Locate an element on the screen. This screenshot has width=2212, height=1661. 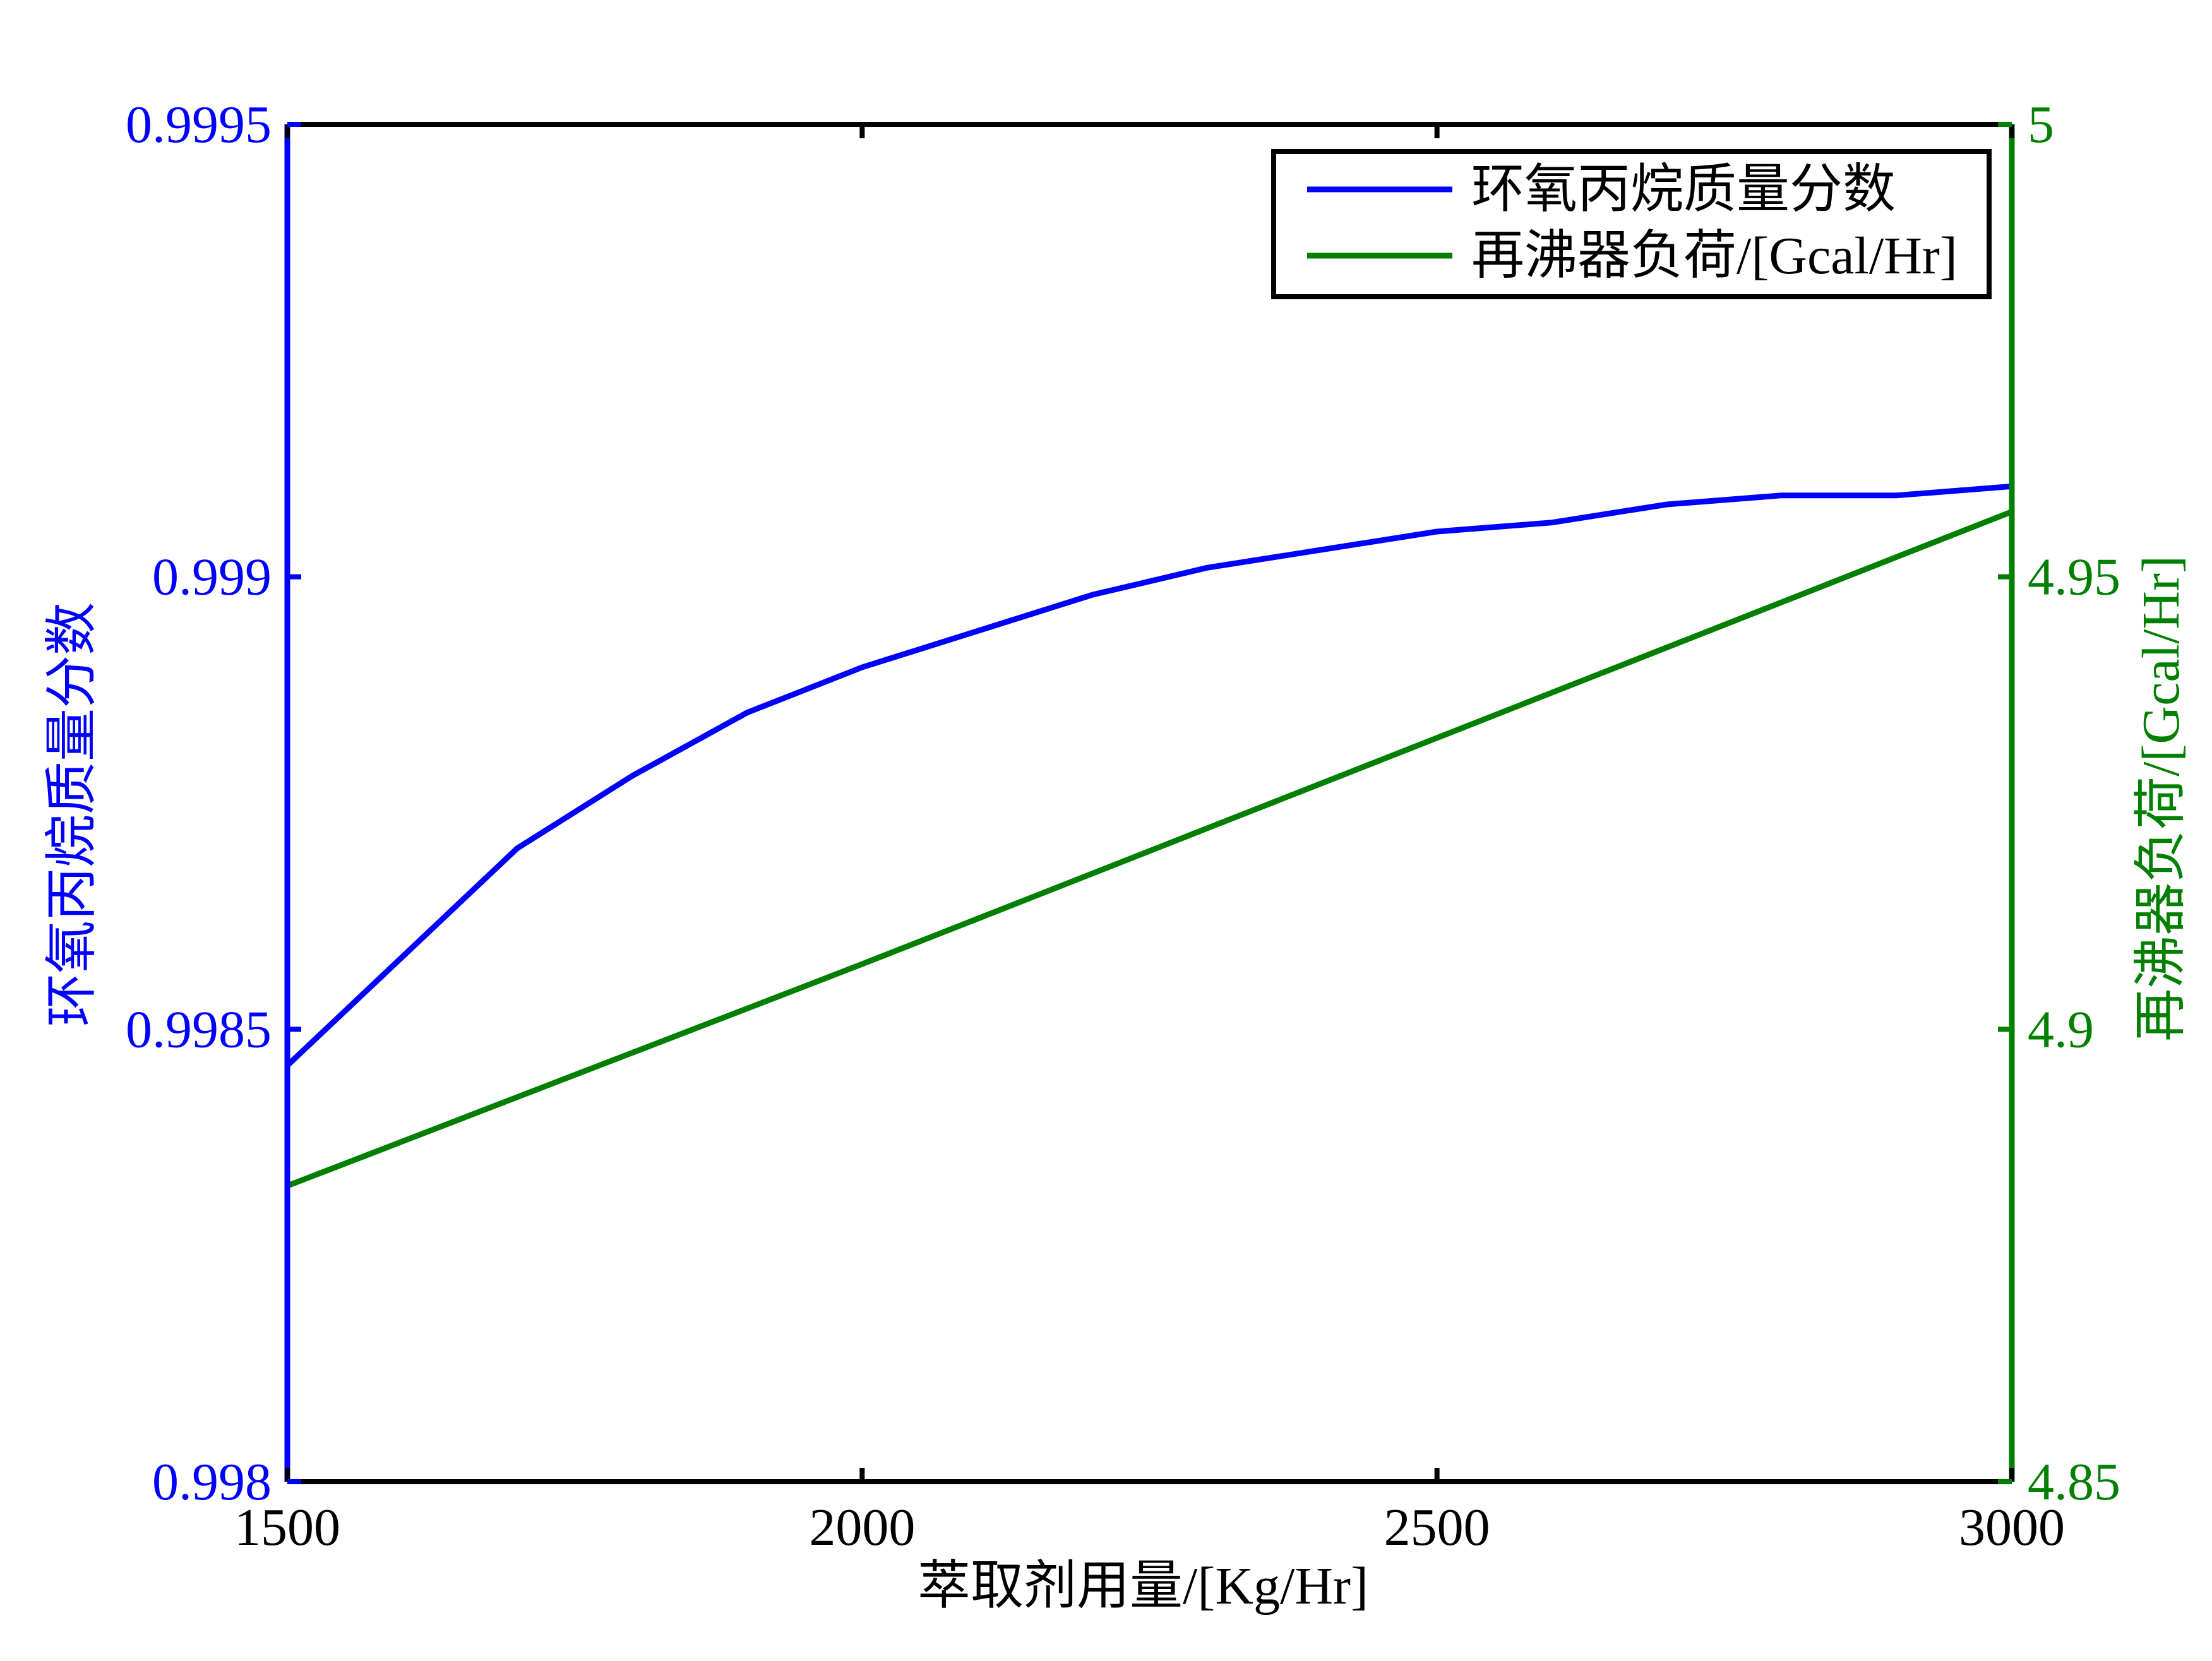
legend: 环氧丙烷质量分数 再沸器负荷/[Gcal/Hr] is located at coordinates (1631, 224).